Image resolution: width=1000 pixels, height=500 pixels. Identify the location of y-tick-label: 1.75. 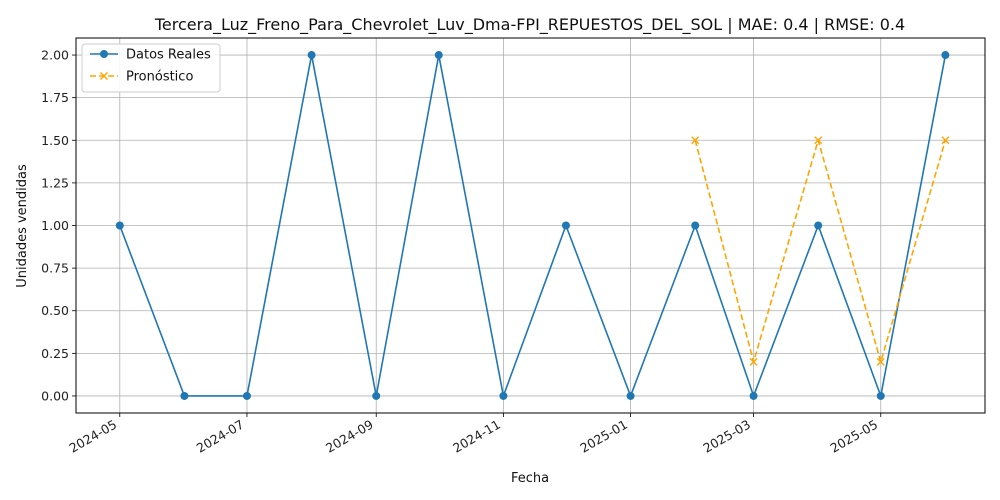
(55, 97).